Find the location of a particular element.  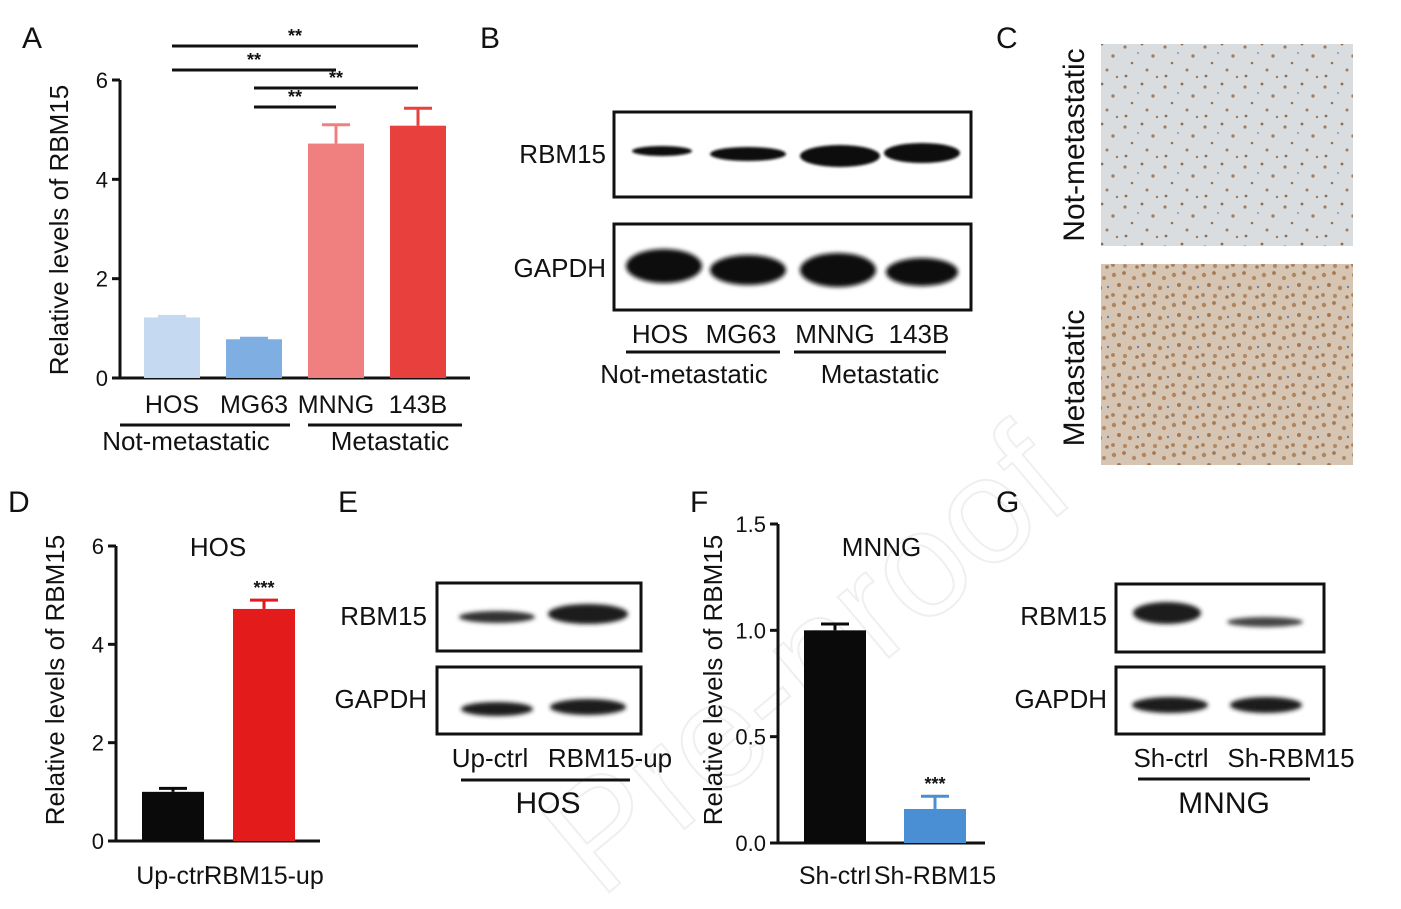

wb-g-band-gapdh-shrbm15 is located at coordinates (1266, 705).